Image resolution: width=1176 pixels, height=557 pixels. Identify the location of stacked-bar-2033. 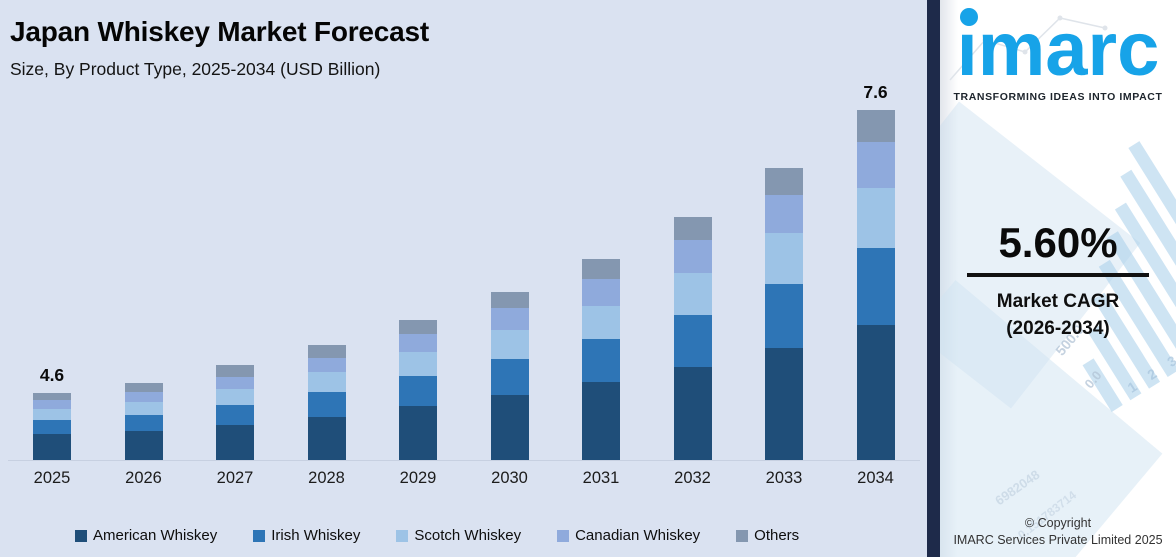
(784, 314).